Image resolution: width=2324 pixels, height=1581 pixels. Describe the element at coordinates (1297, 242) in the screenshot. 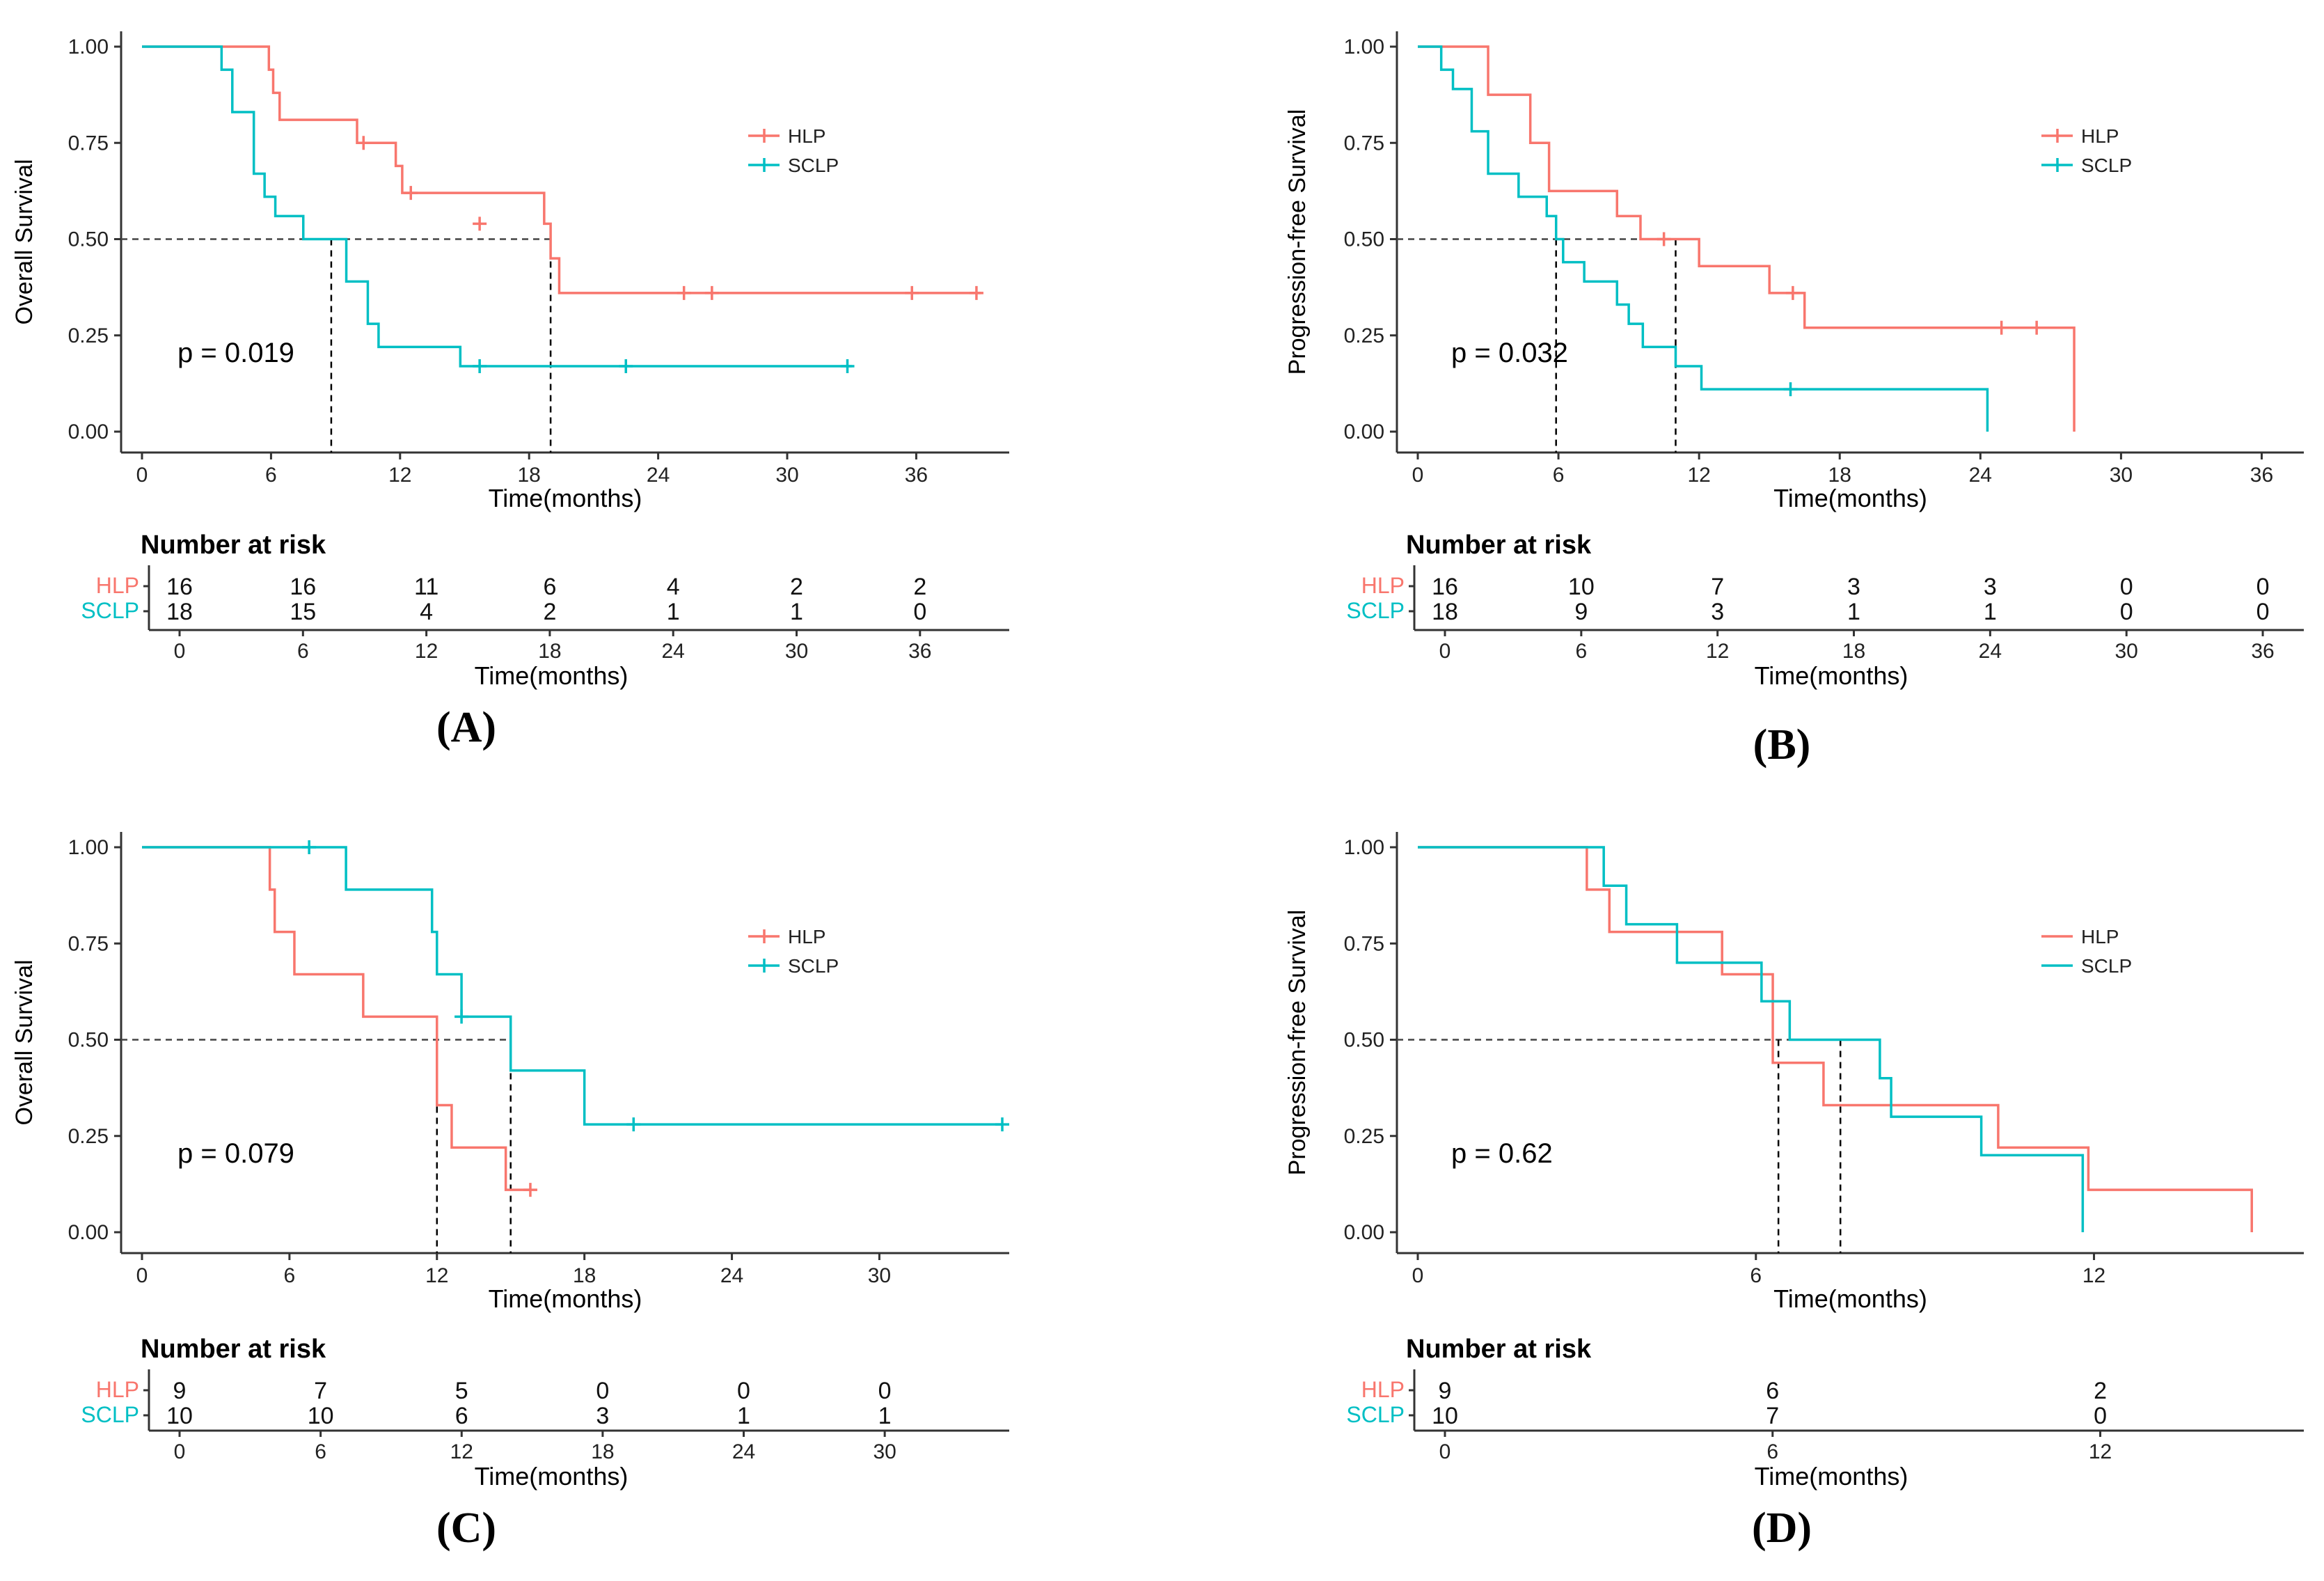

I see `y-axis-title: Progression-free Survival` at that location.